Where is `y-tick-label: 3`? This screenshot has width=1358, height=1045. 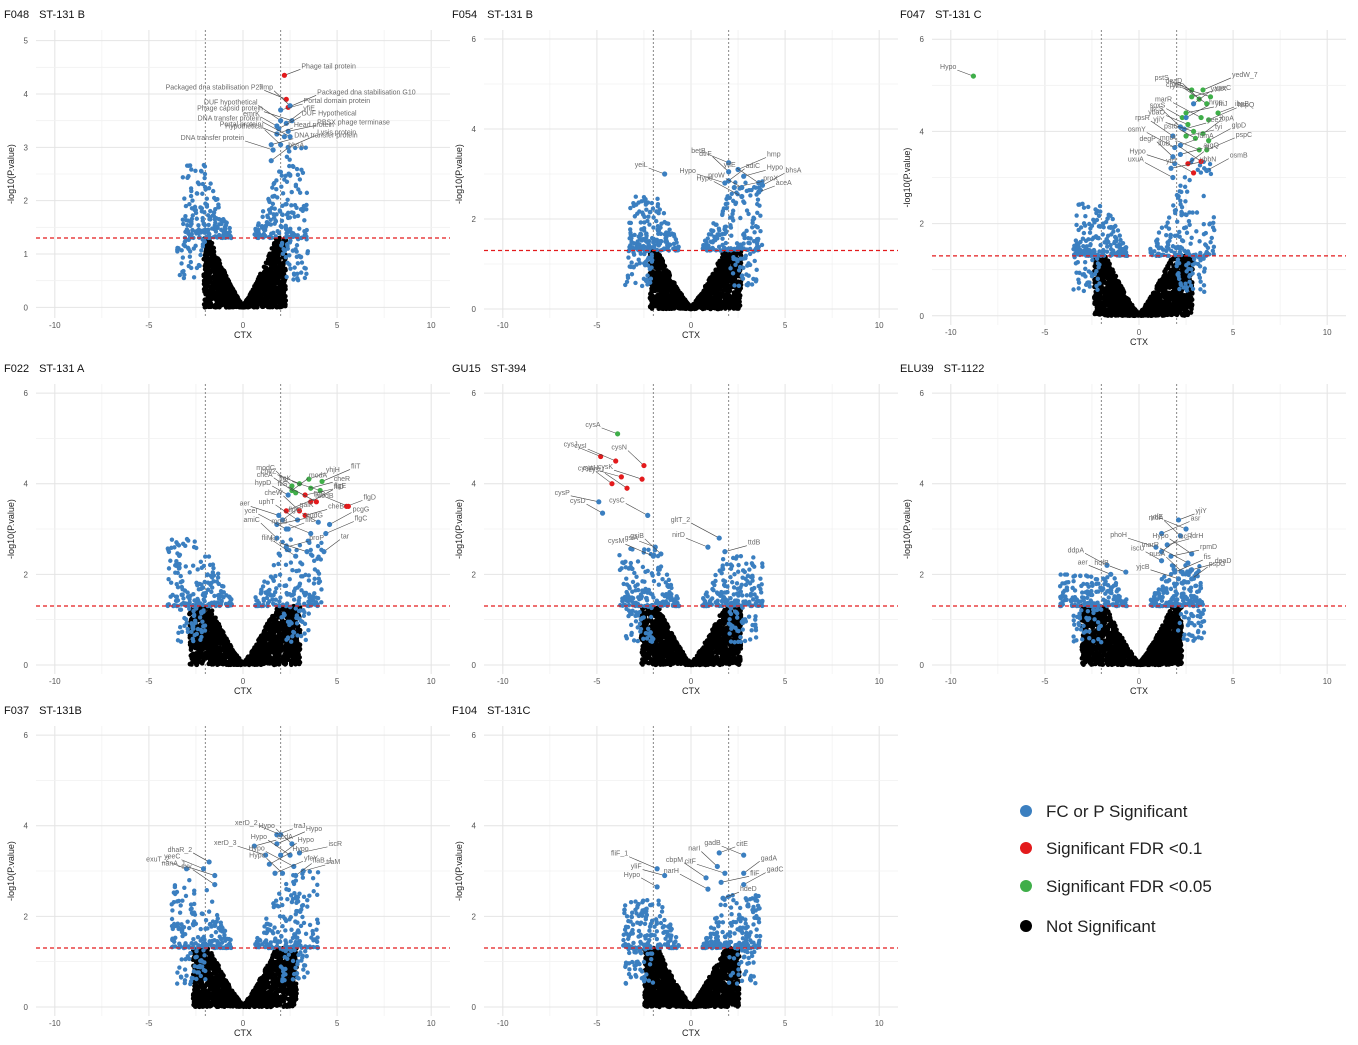
y-tick-label: 3 is located at coordinates (26, 147).